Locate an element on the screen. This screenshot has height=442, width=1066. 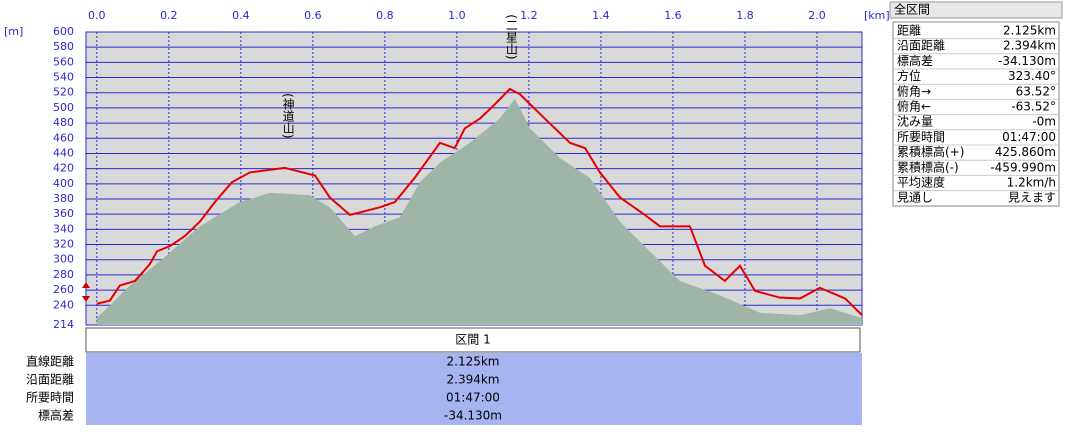
section-label: 標高差 is located at coordinates (56, 415).